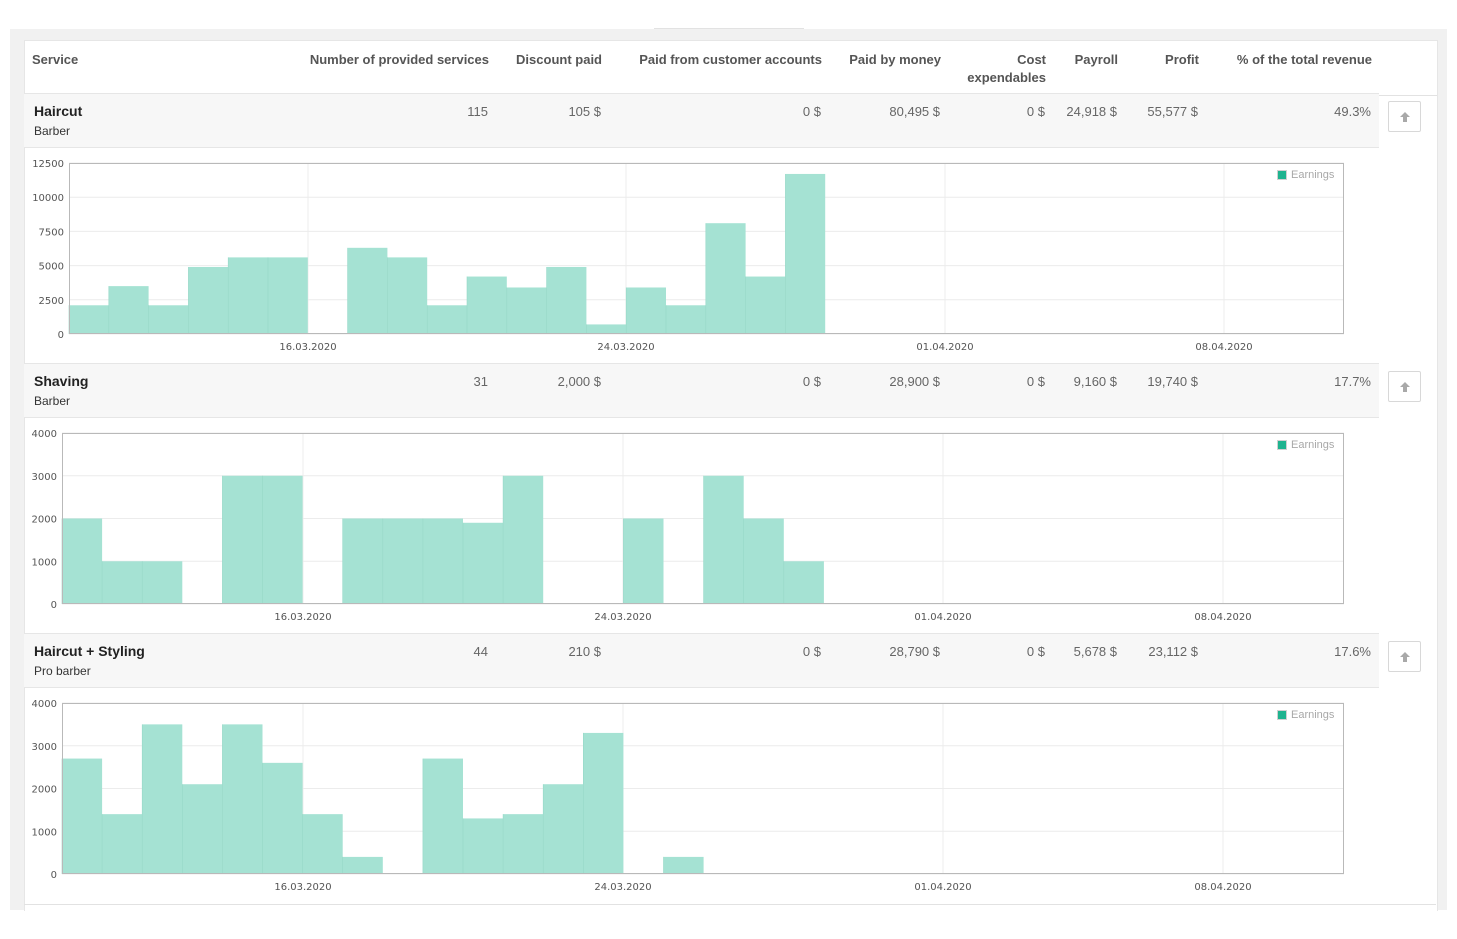 The width and height of the screenshot is (1457, 939). I want to click on service-profit: 55,577 $, so click(1172, 111).